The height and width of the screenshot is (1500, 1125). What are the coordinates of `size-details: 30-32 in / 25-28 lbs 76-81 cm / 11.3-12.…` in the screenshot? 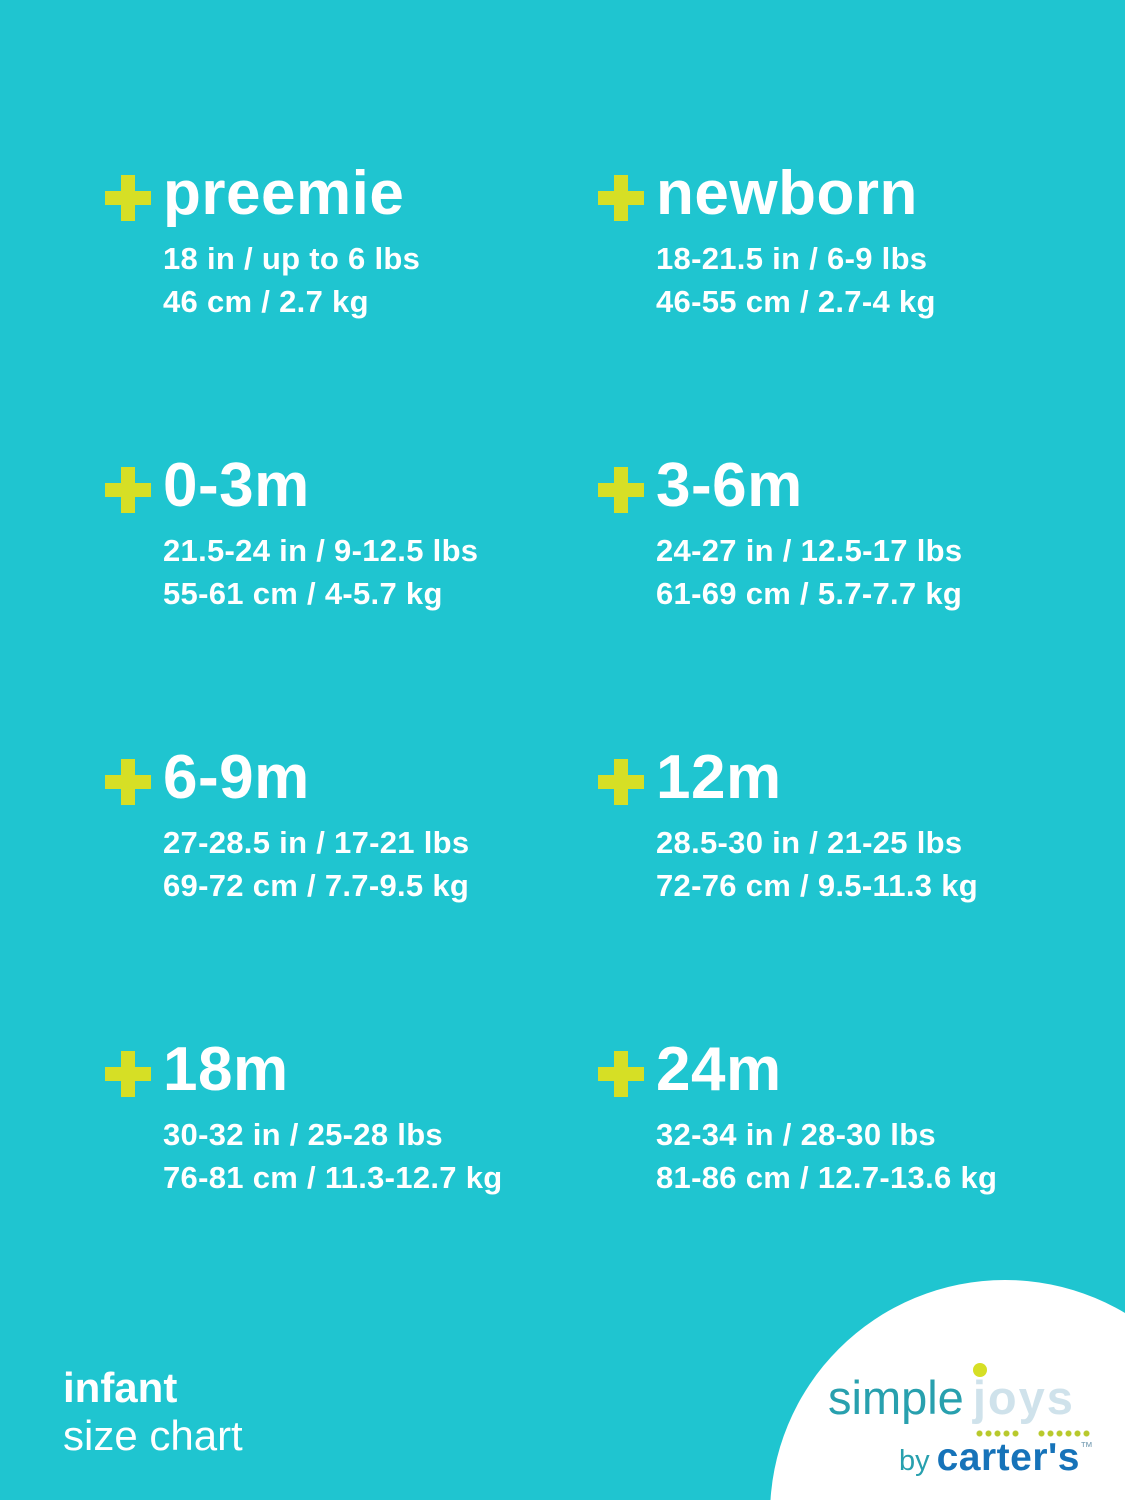 It's located at (376, 1156).